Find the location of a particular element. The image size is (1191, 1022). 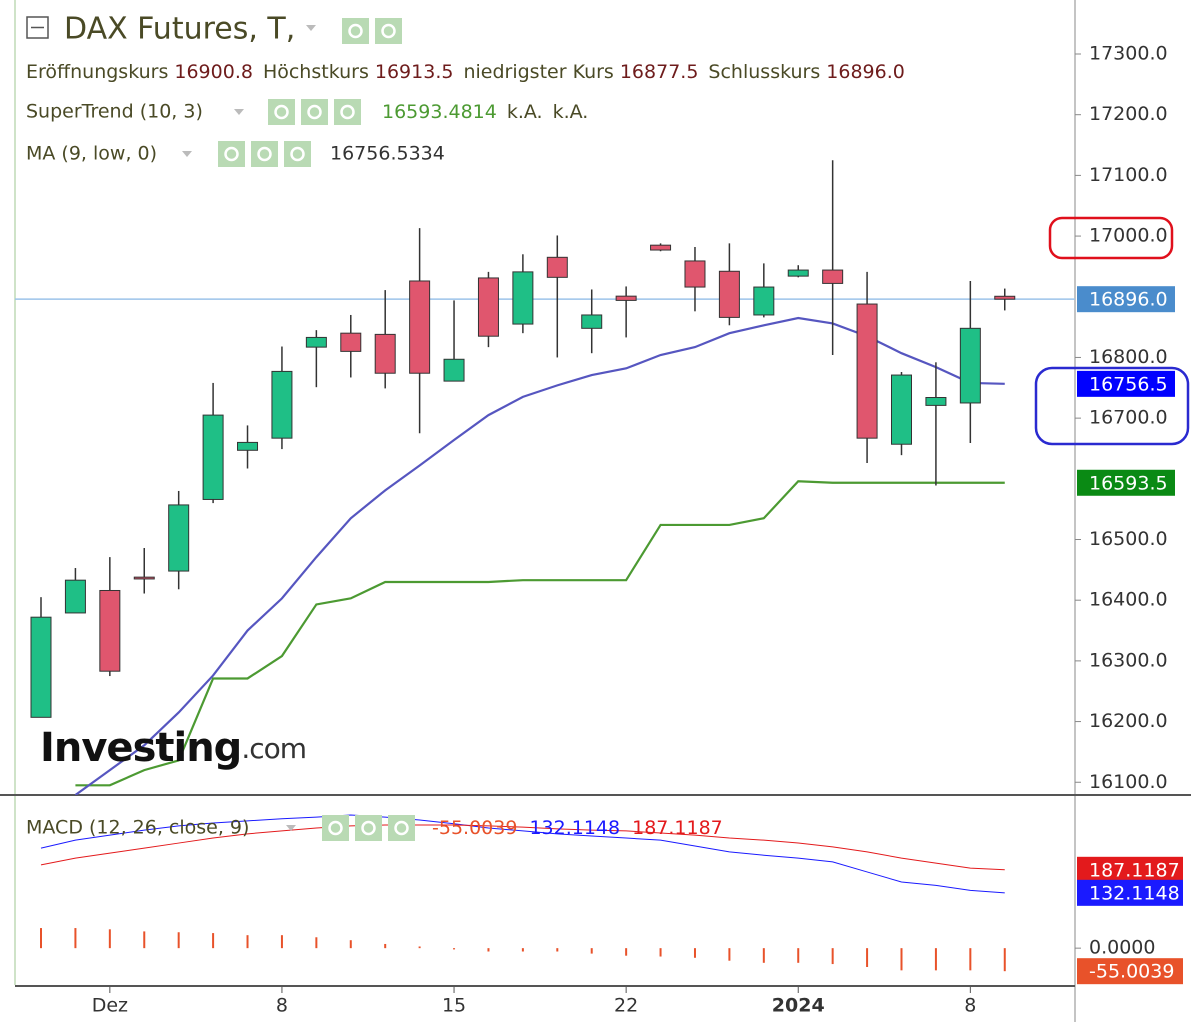

supertrend-values: 16593.4814 k.A. k.A. is located at coordinates (485, 112).